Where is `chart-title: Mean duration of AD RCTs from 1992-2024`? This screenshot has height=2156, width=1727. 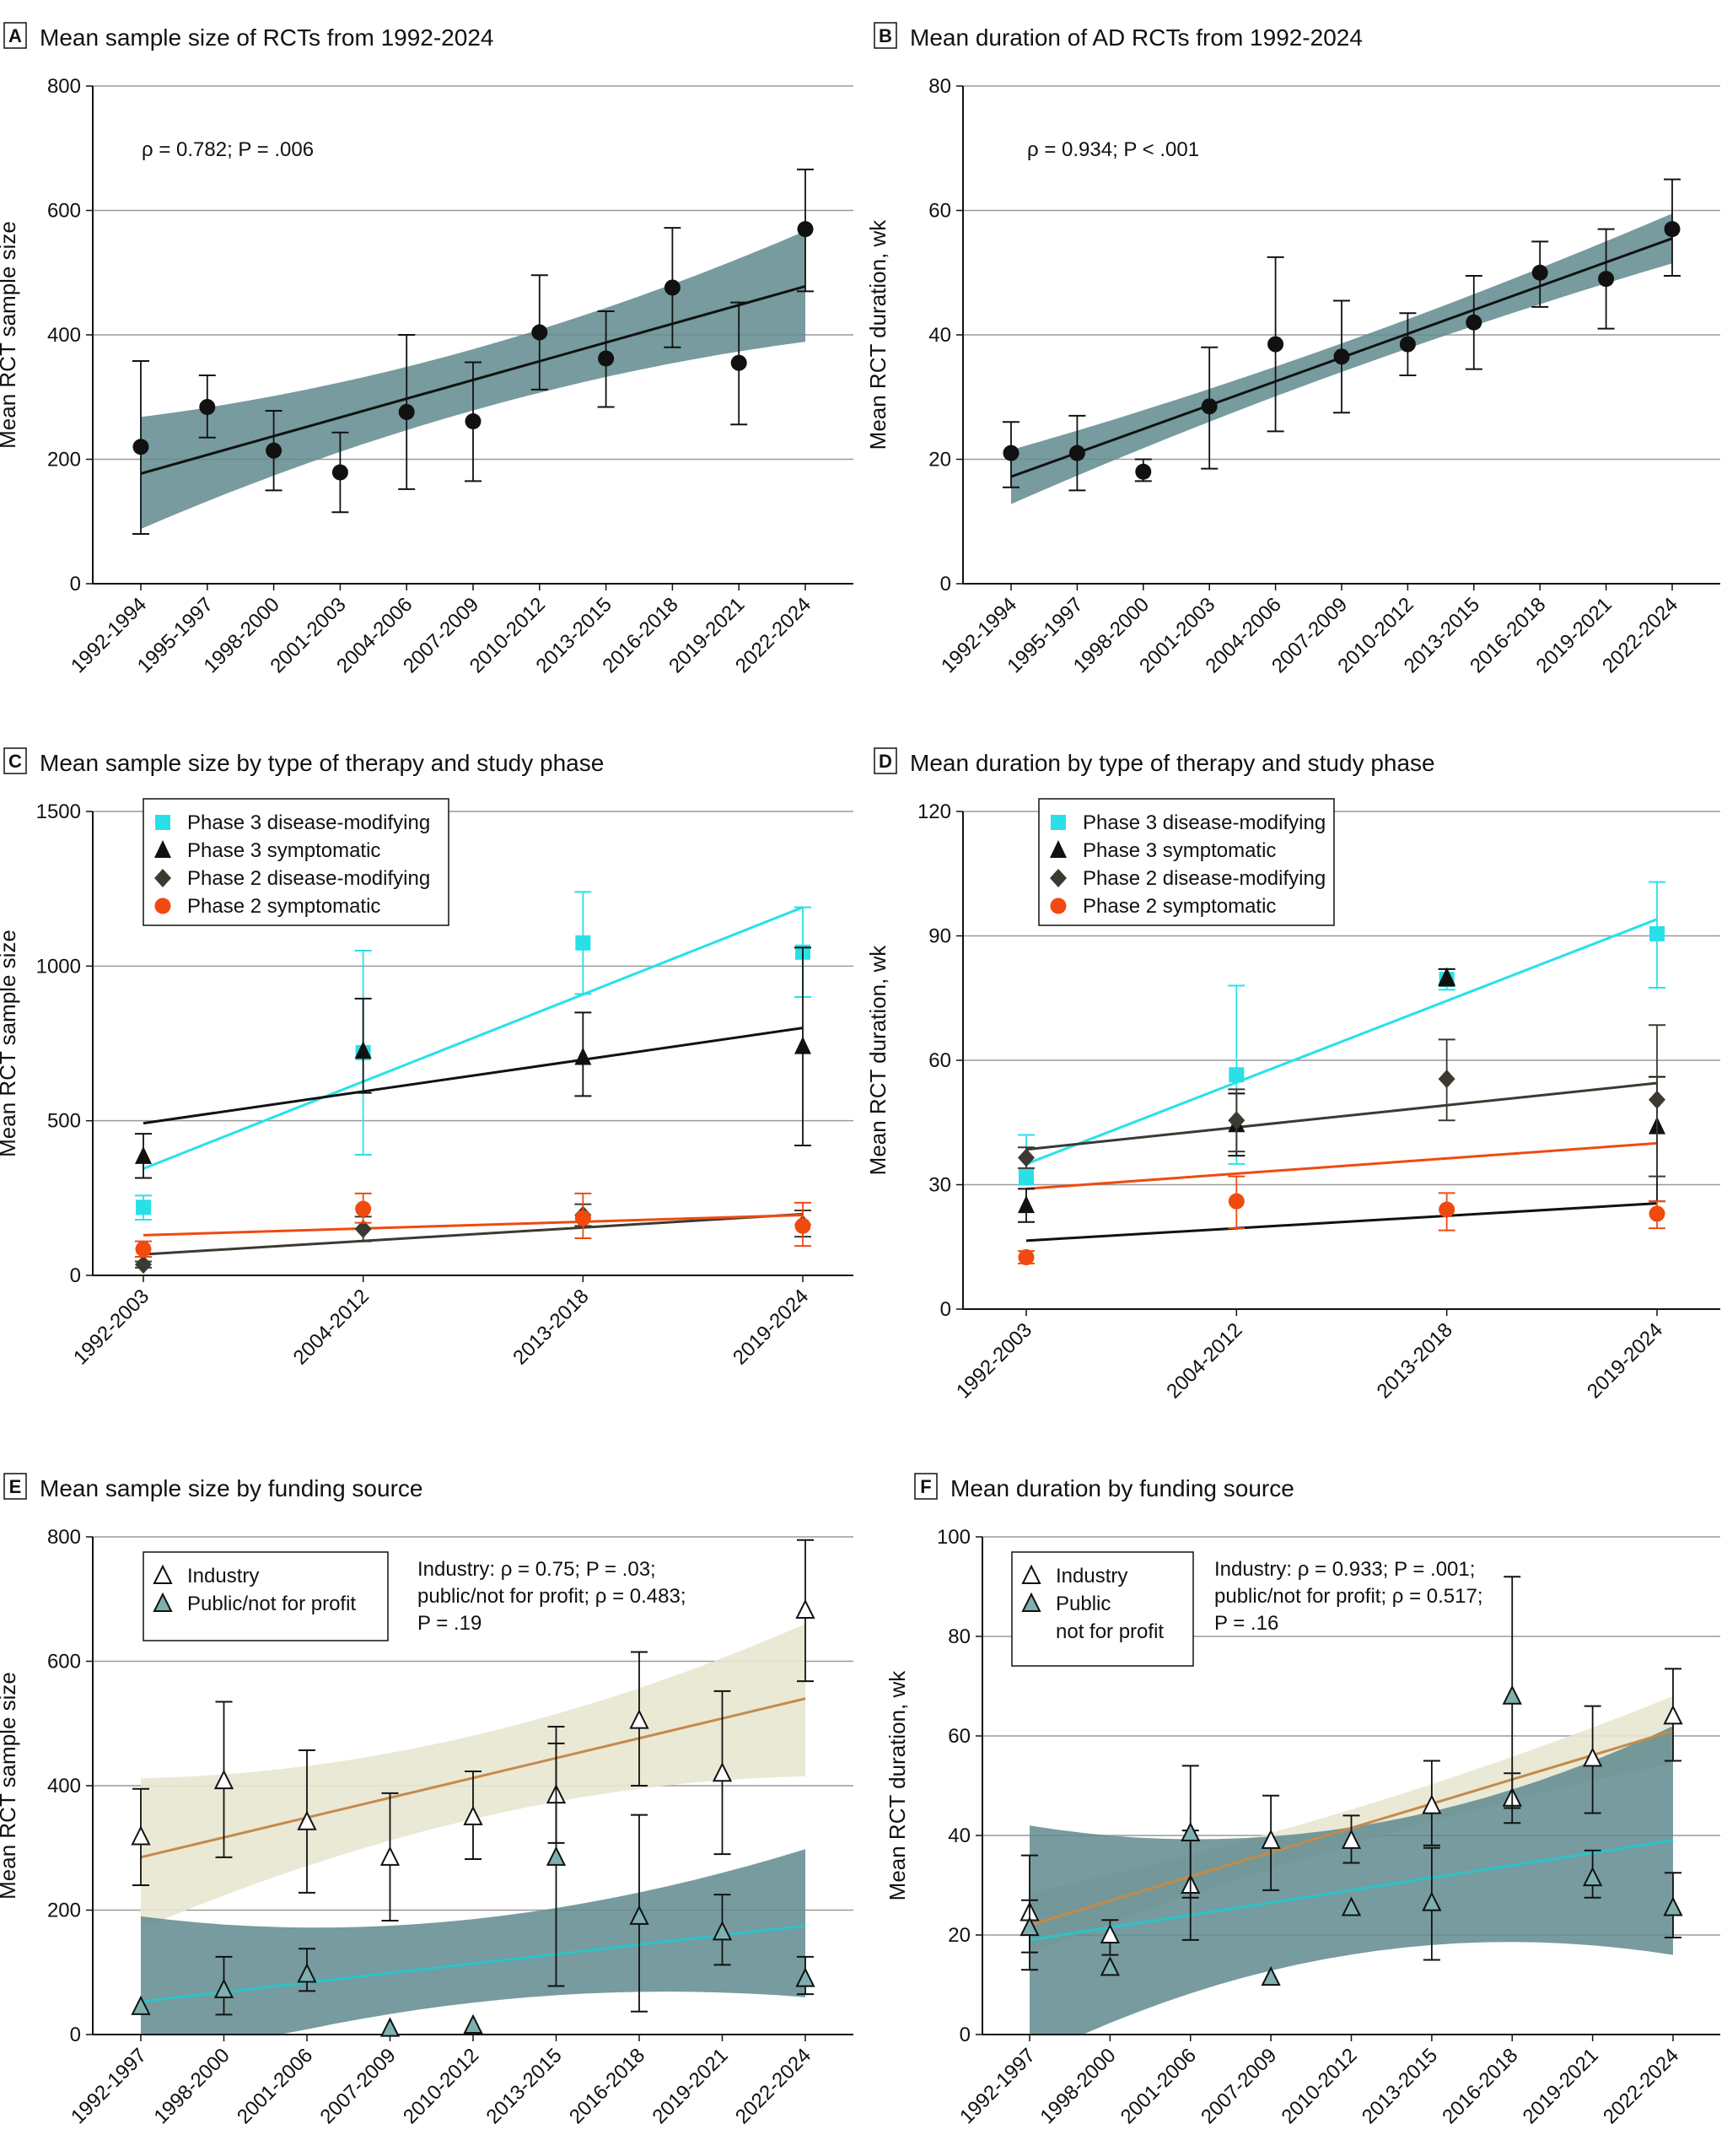
chart-title: Mean duration of AD RCTs from 1992-2024 is located at coordinates (1136, 37).